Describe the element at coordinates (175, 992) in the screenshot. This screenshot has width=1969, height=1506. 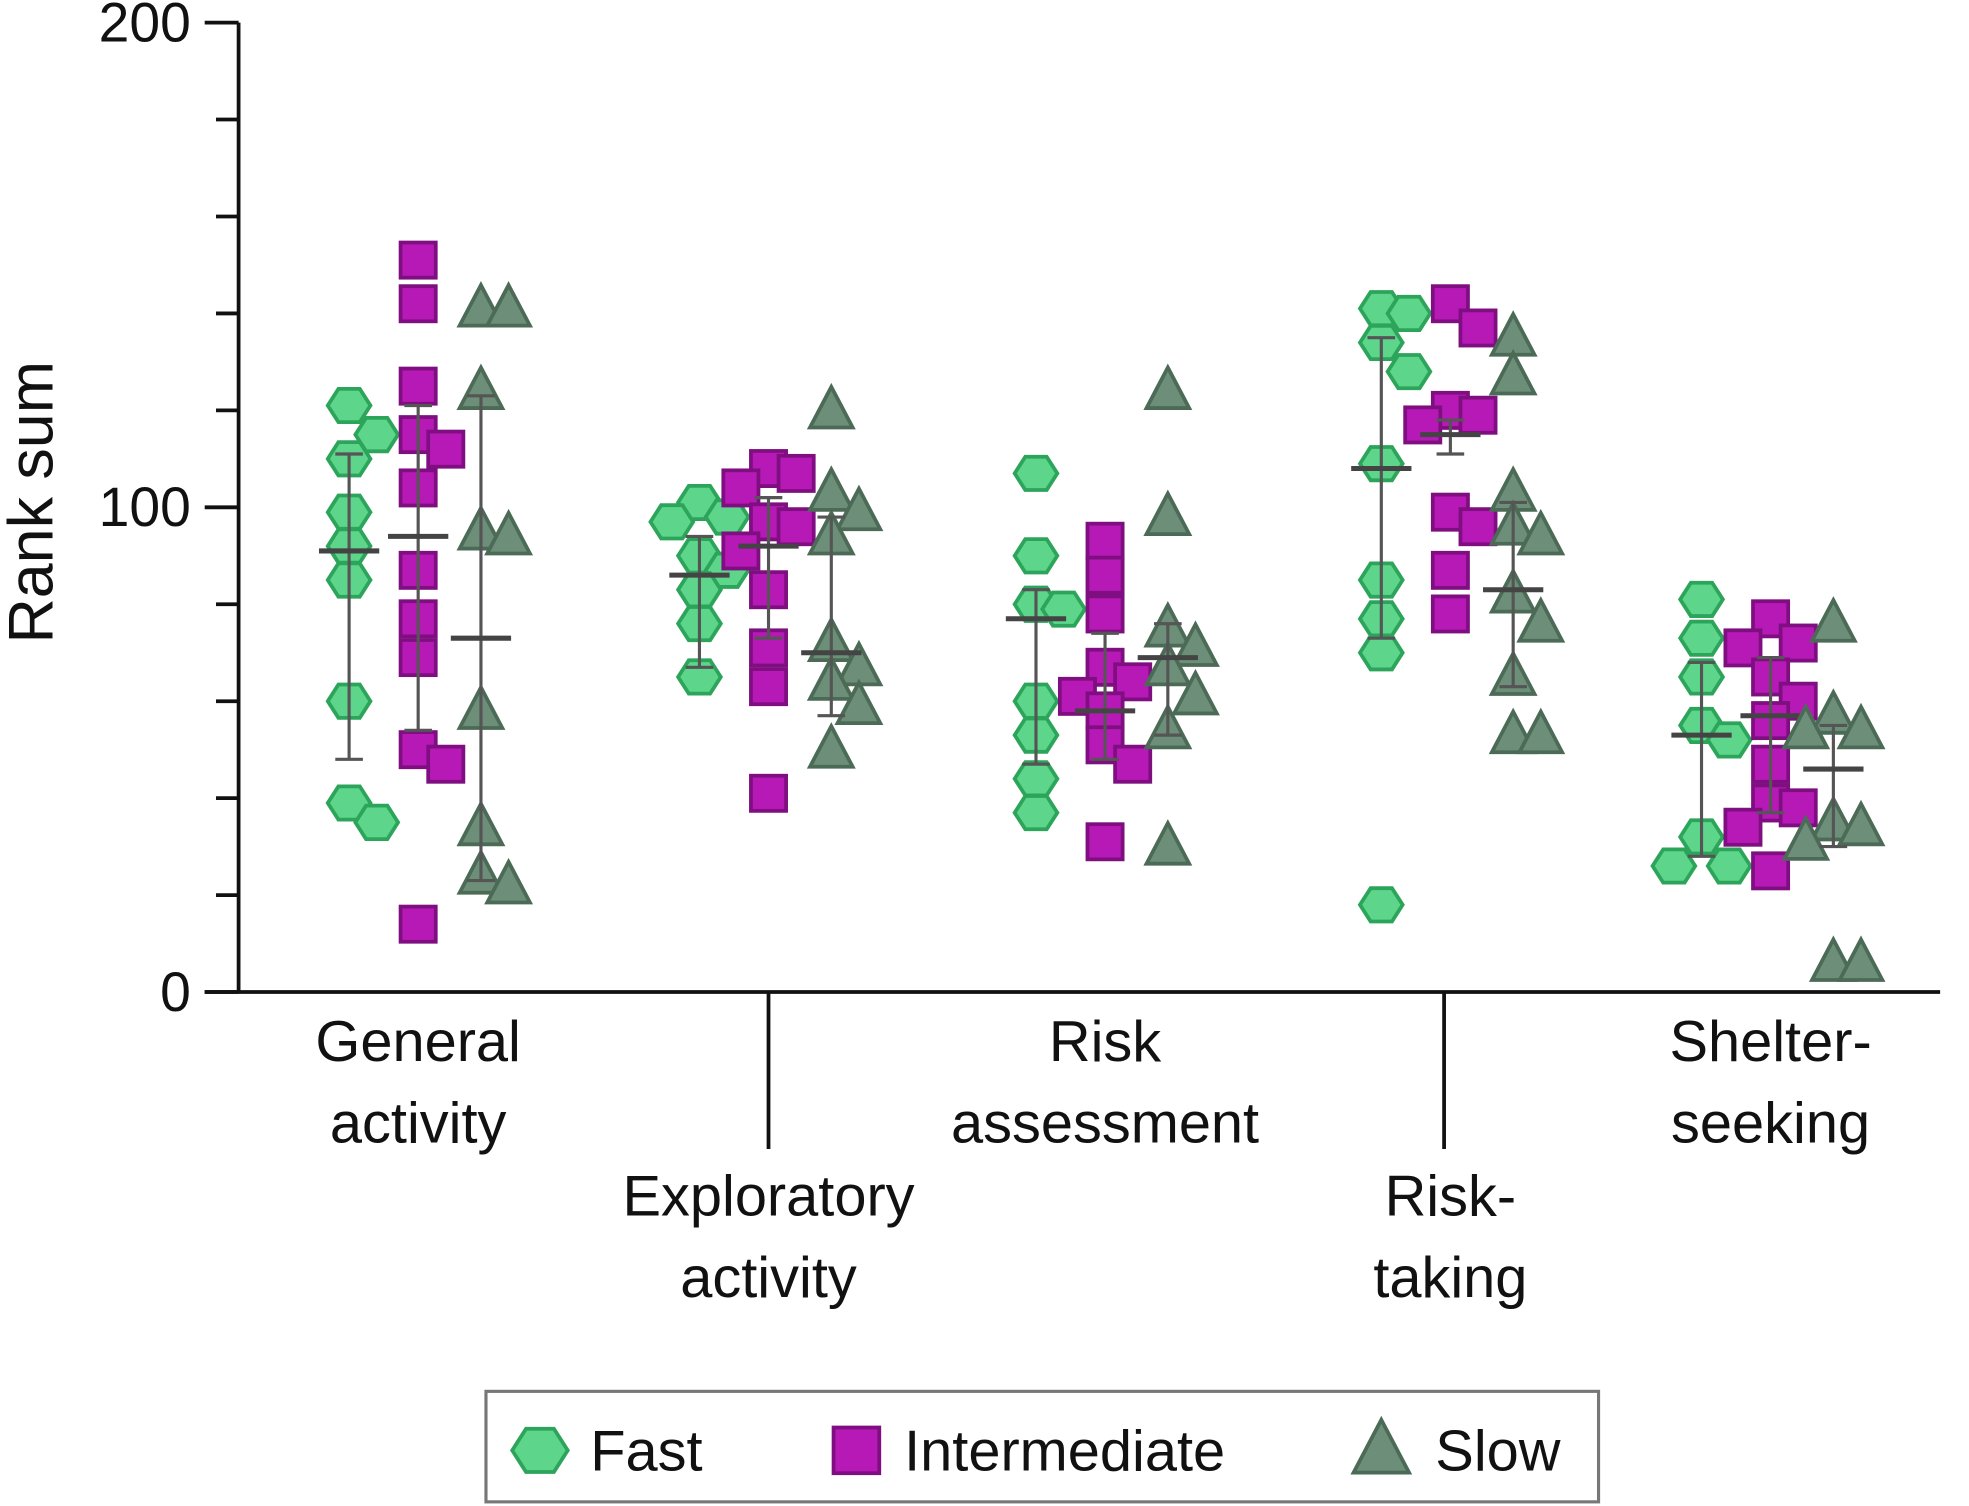
I see `y-tick-label: 0` at that location.